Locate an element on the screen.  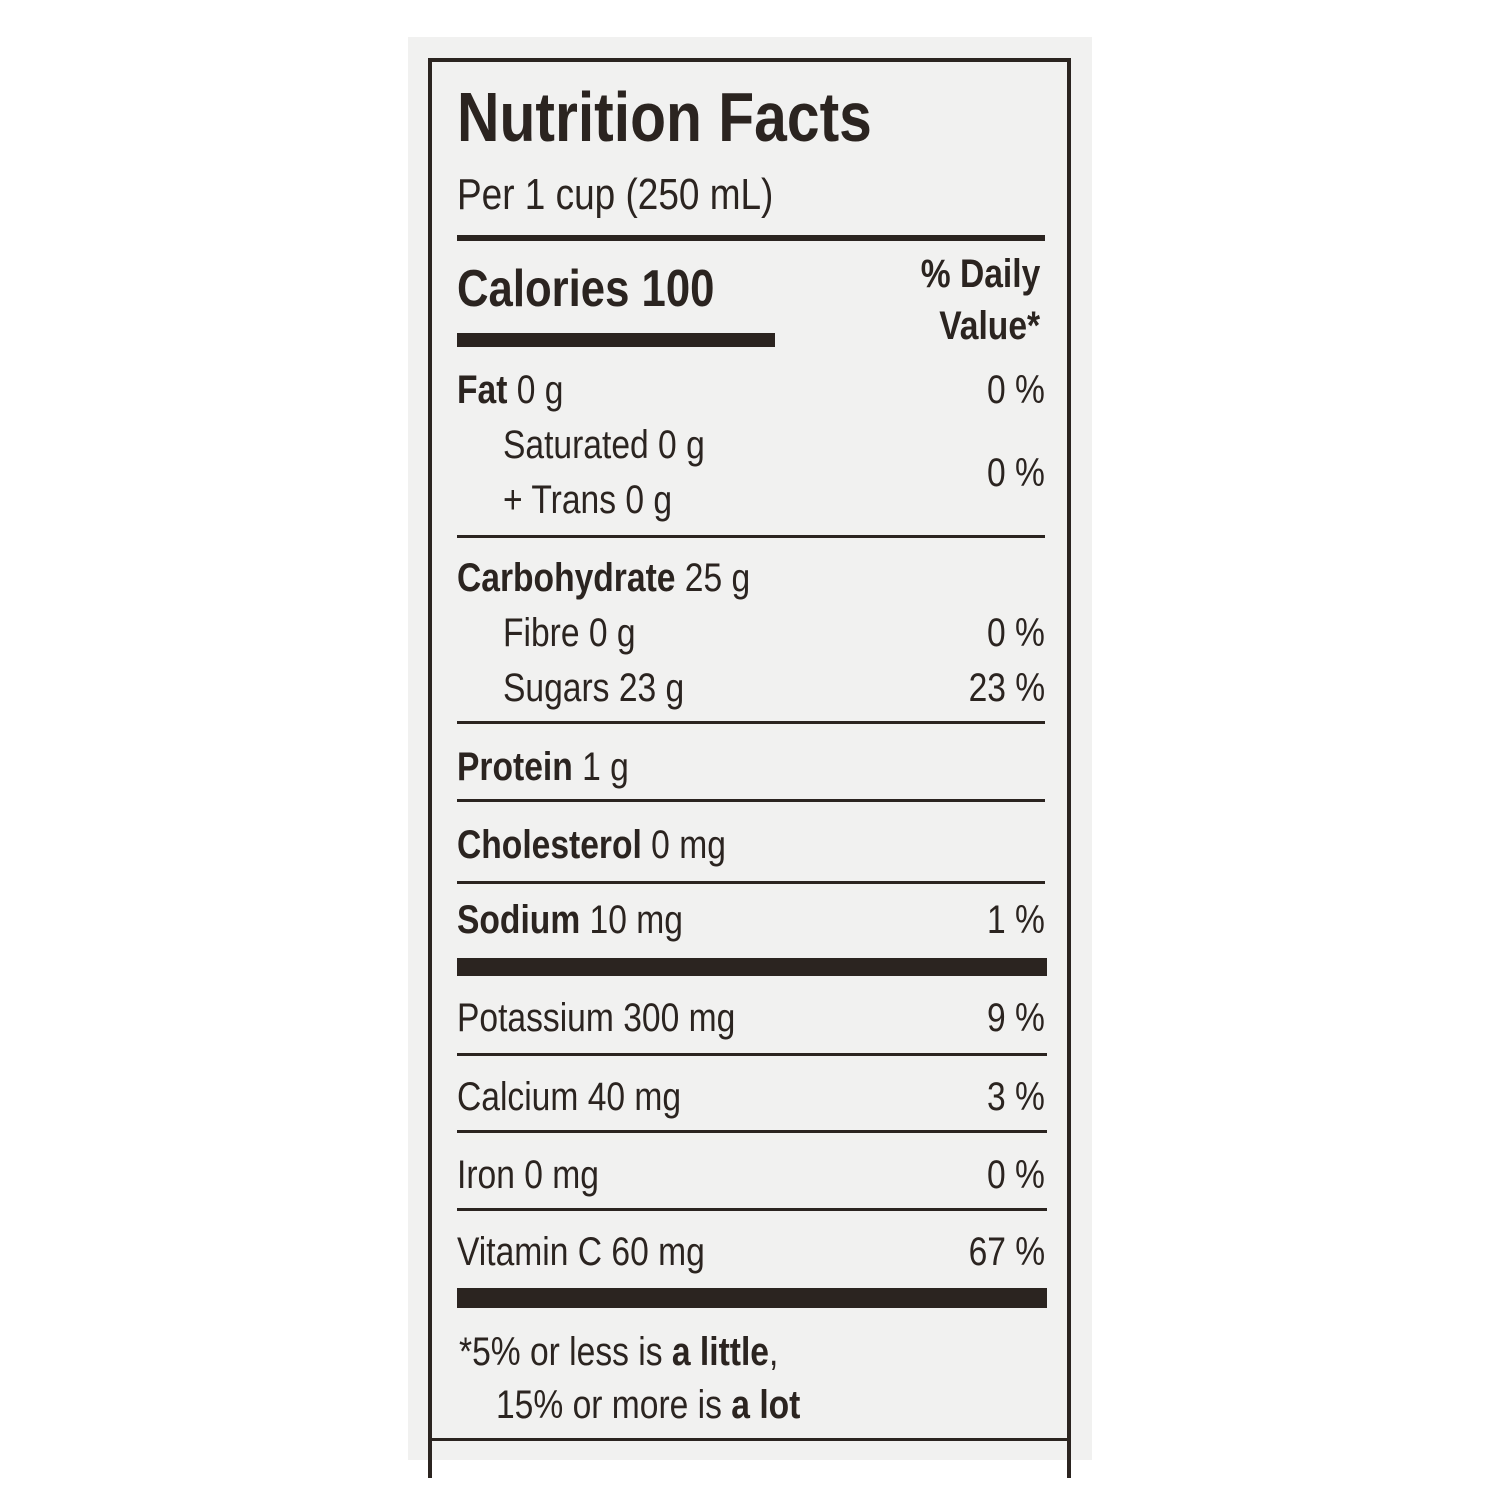
nutrient-name: + Trans is located at coordinates (559, 500).